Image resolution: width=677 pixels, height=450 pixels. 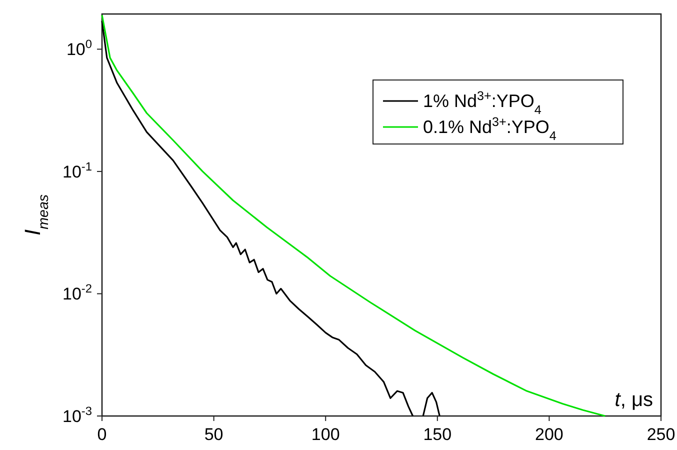 I want to click on y-tick-label: 10$^{-3}$, so click(x=77, y=415).